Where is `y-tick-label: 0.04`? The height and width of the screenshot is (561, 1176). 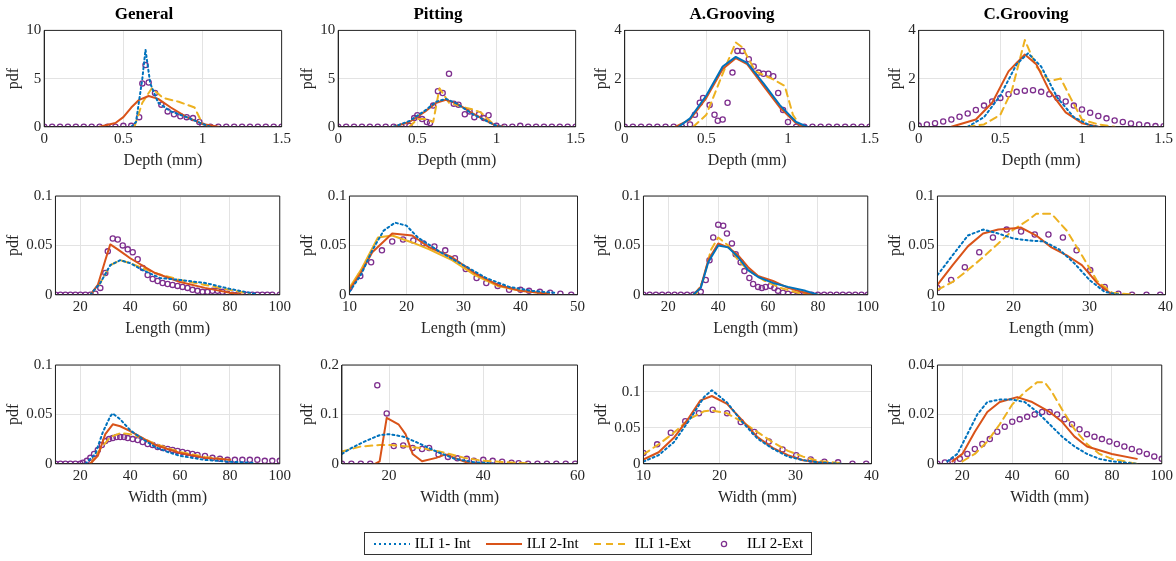 y-tick-label: 0.04 is located at coordinates (921, 363).